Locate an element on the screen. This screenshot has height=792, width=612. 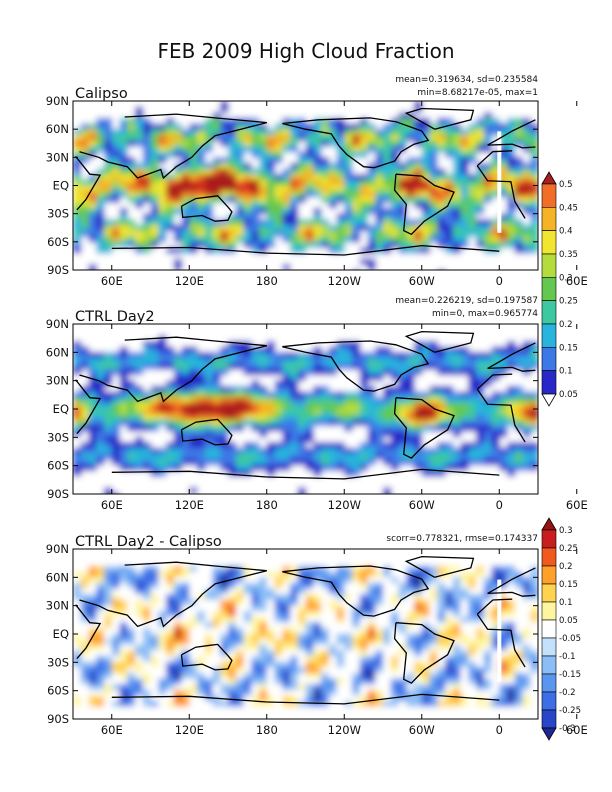
colorbar-top-arrow is located at coordinates (549, 524).